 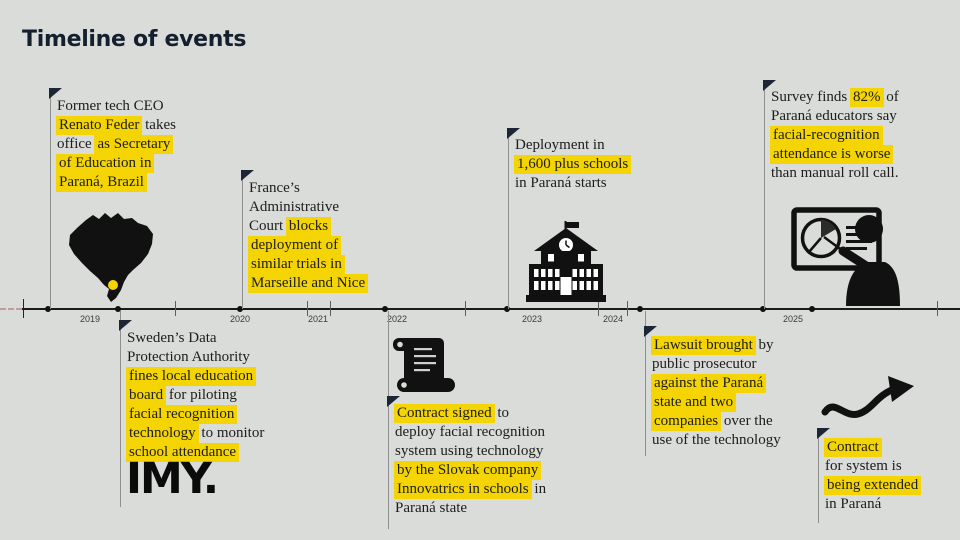 I want to click on year-label-2022: 2022, so click(x=397, y=319).